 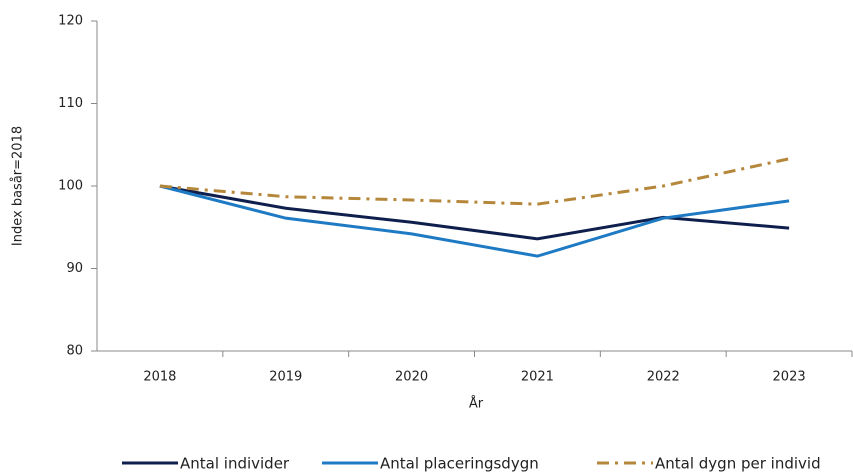 What do you see at coordinates (411, 377) in the screenshot?
I see `x-tick-label: 2020` at bounding box center [411, 377].